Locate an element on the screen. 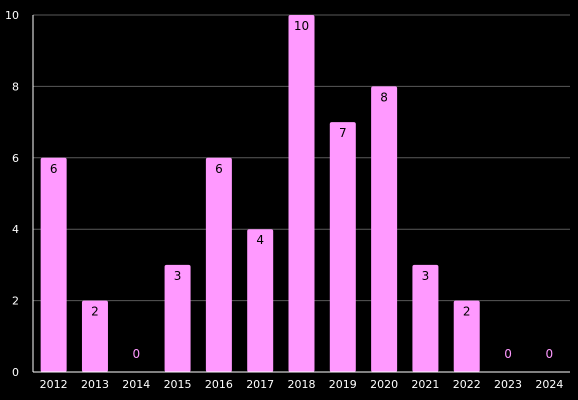  bar-2013 is located at coordinates (94, 336).